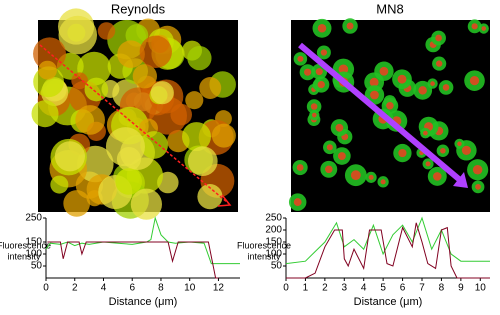 This screenshot has width=500, height=315. Describe the element at coordinates (383, 288) in the screenshot. I see `x-tick-label: 5` at that location.